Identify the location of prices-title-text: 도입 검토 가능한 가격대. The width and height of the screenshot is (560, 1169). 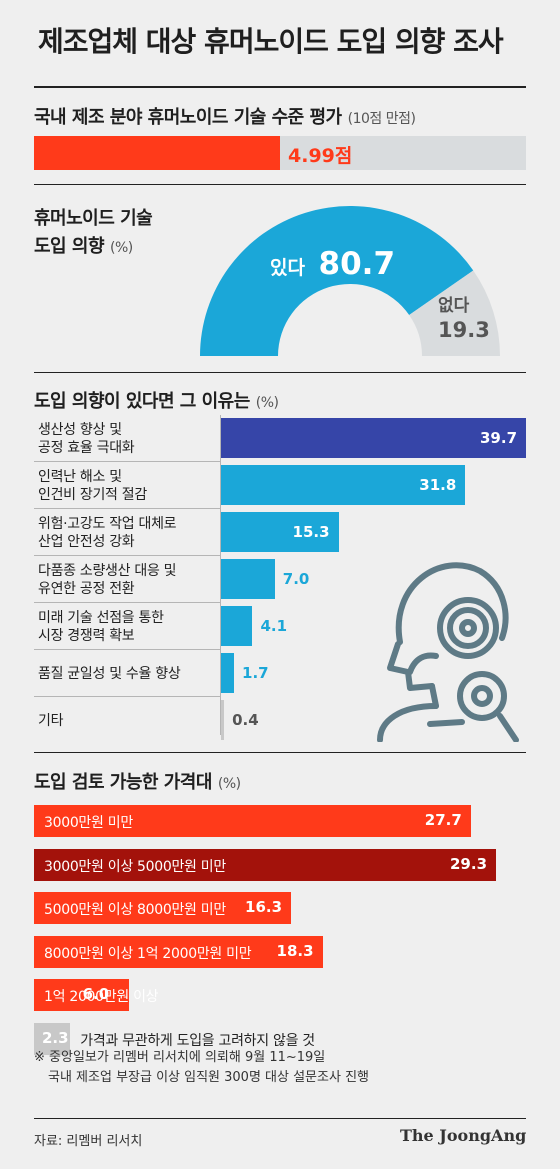
(123, 782).